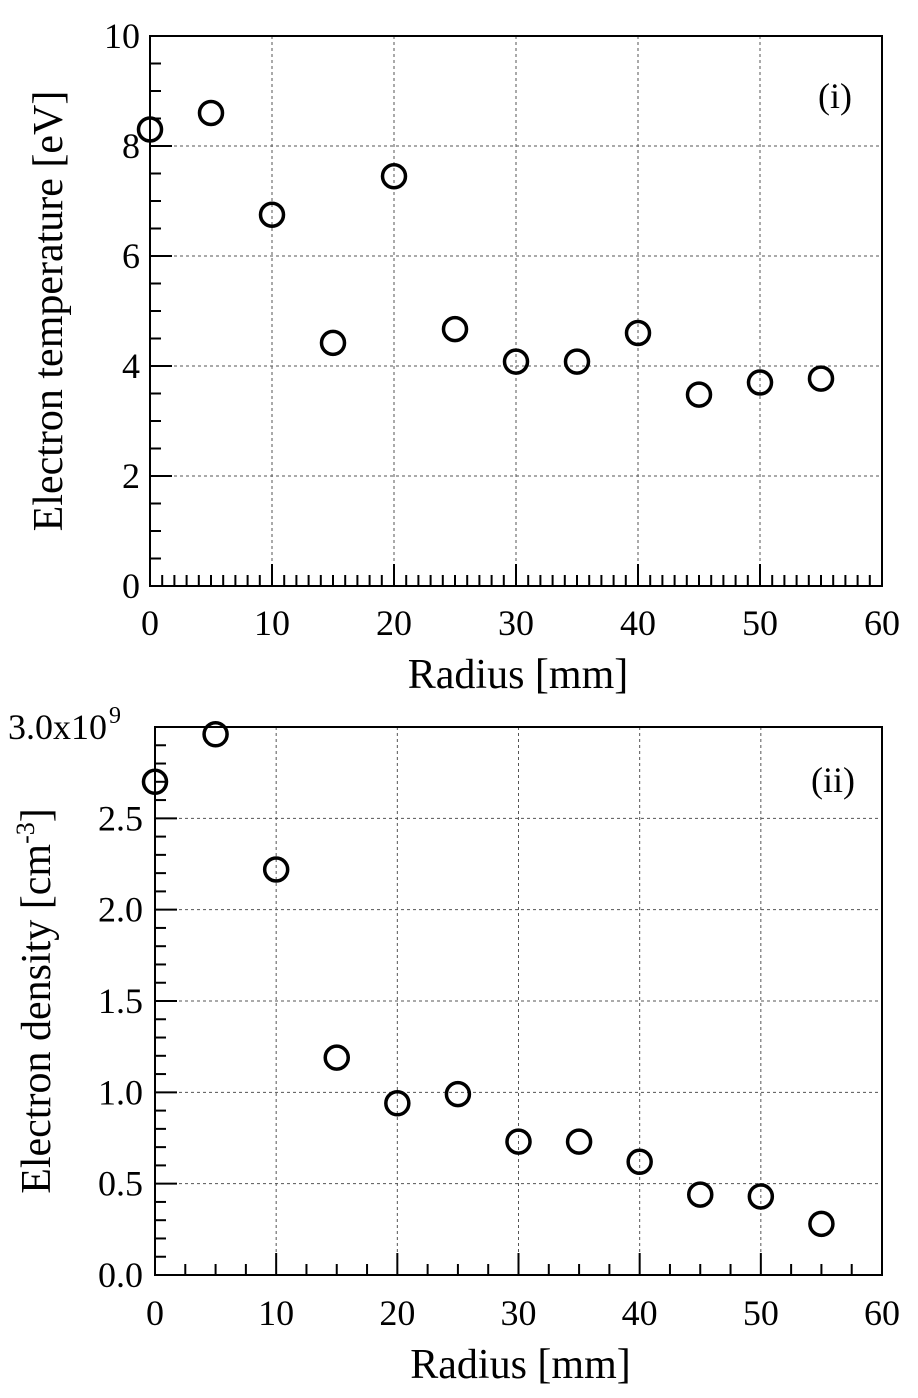 The width and height of the screenshot is (918, 1398). Describe the element at coordinates (120, 1001) in the screenshot. I see `y-tick-label: 1.5` at that location.